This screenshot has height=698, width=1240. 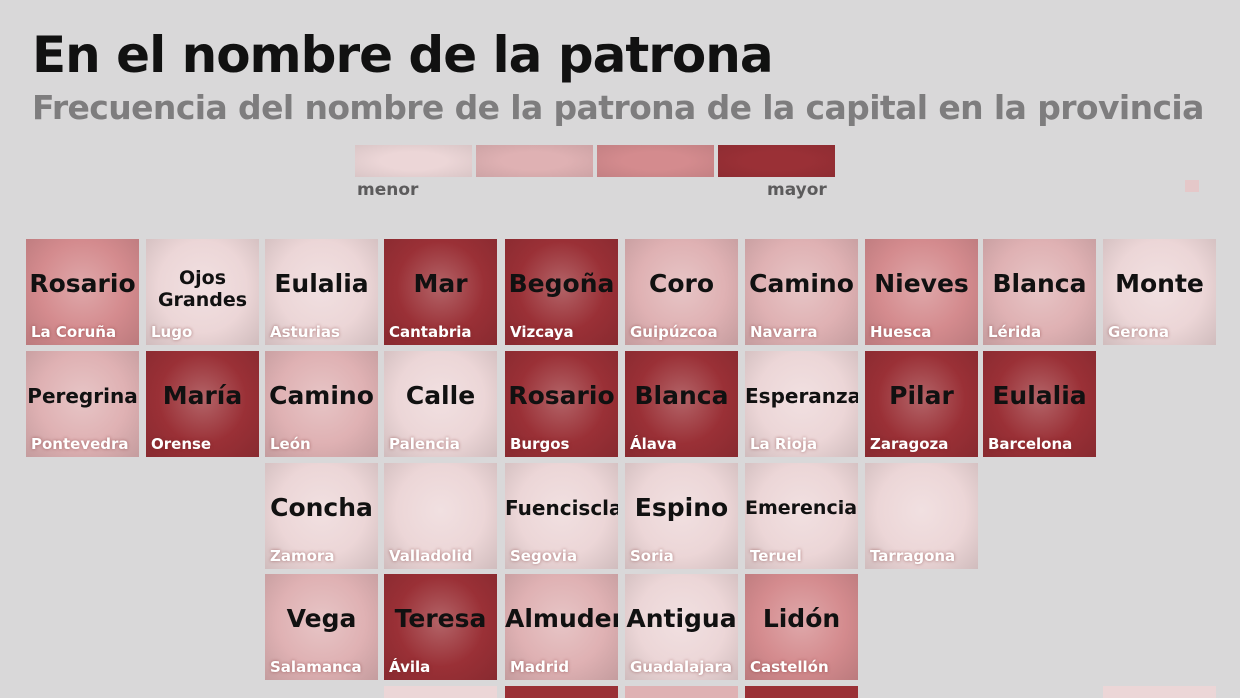 What do you see at coordinates (681, 283) in the screenshot?
I see `cell-patron-name: Coro` at bounding box center [681, 283].